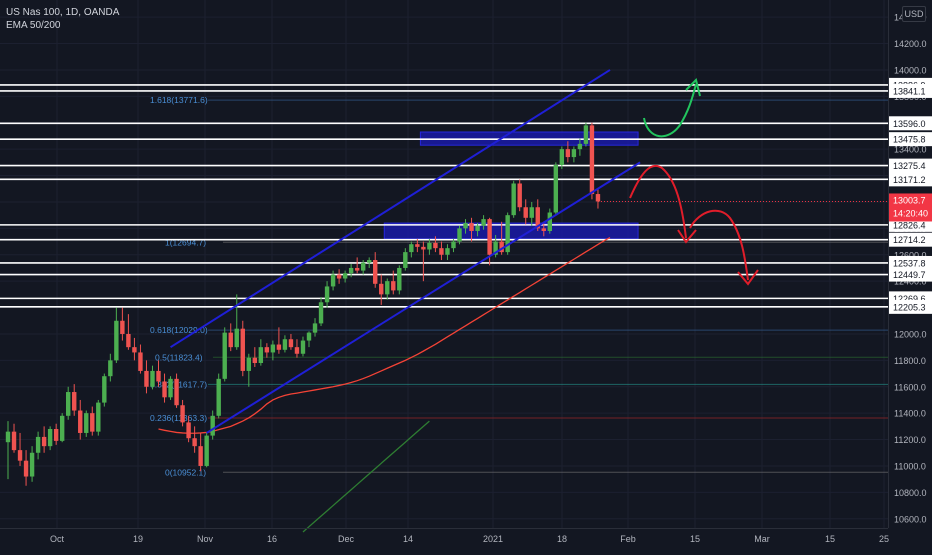 This screenshot has height=555, width=932. I want to click on ema-200-line, so click(366, 476).